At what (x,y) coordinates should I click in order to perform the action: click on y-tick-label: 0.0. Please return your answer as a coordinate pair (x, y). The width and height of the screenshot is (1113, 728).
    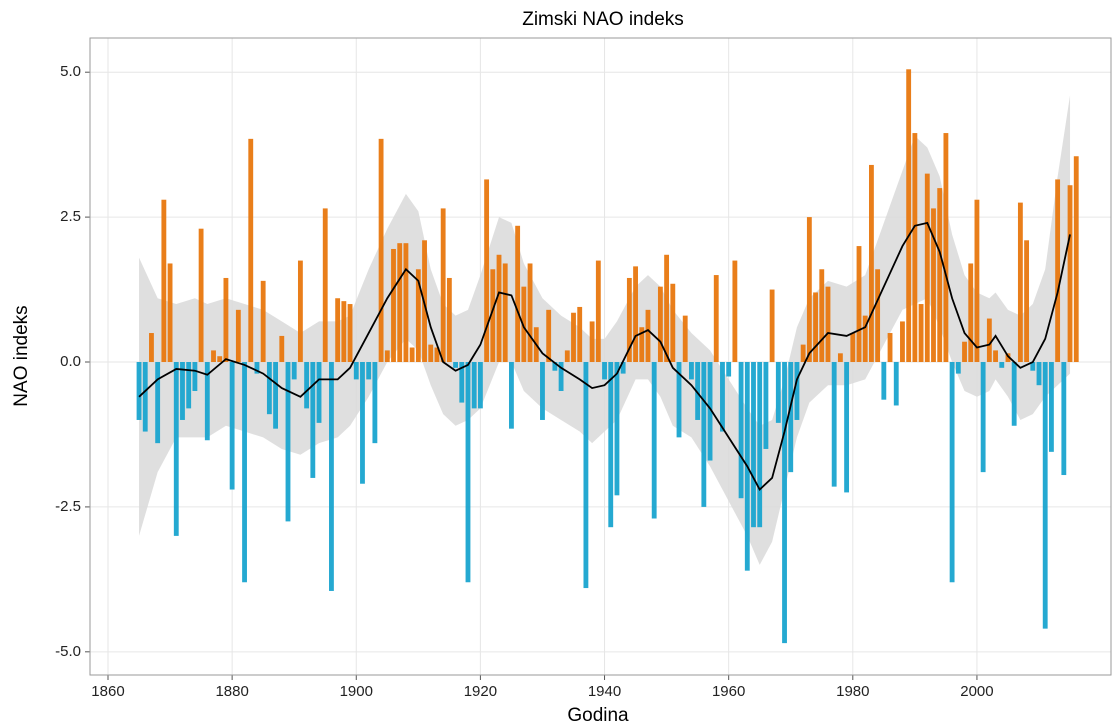
    Looking at the image, I should click on (70, 361).